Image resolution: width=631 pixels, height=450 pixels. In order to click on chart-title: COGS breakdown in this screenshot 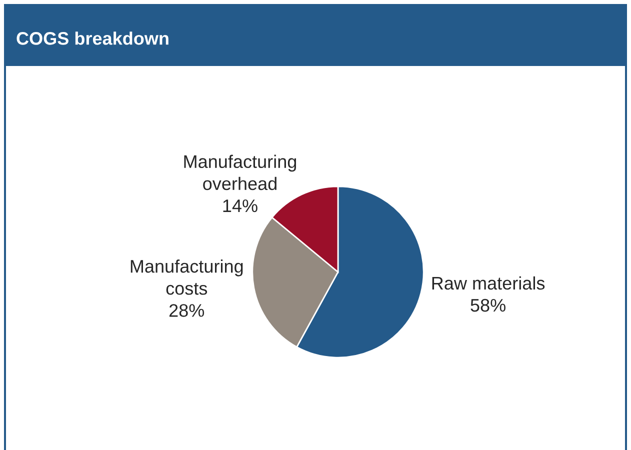, I will do `click(92, 38)`.